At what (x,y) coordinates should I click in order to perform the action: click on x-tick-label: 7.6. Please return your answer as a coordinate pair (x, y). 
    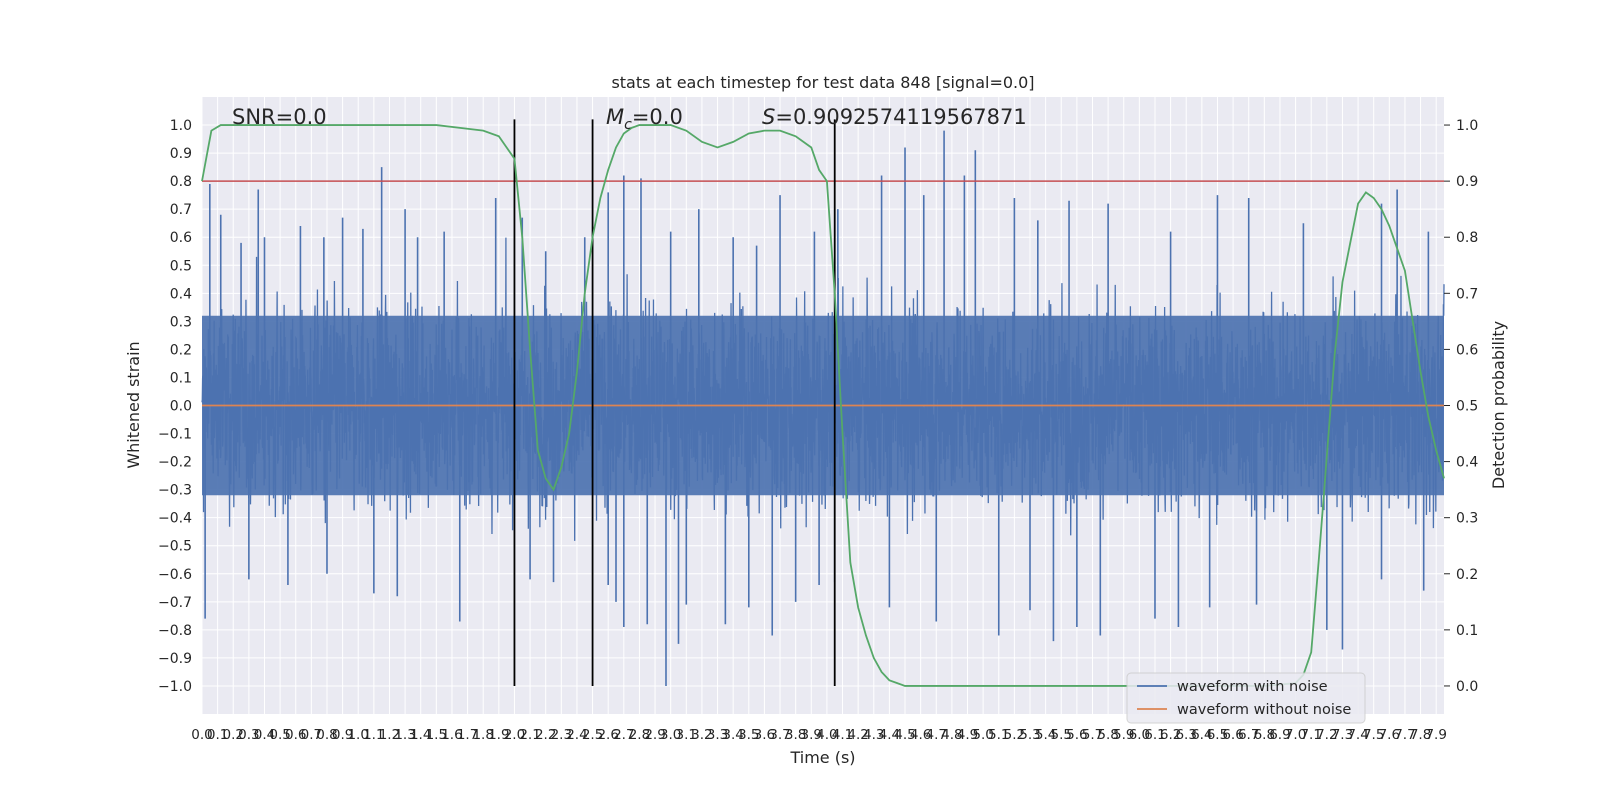
    Looking at the image, I should click on (1389, 735).